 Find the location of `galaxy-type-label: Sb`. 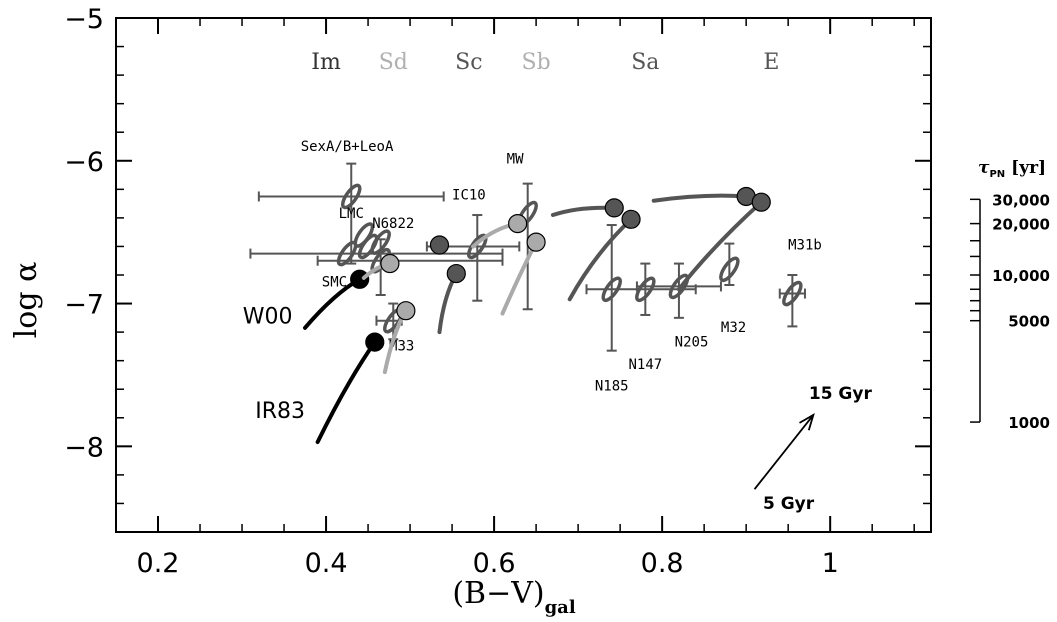

galaxy-type-label: Sb is located at coordinates (536, 62).